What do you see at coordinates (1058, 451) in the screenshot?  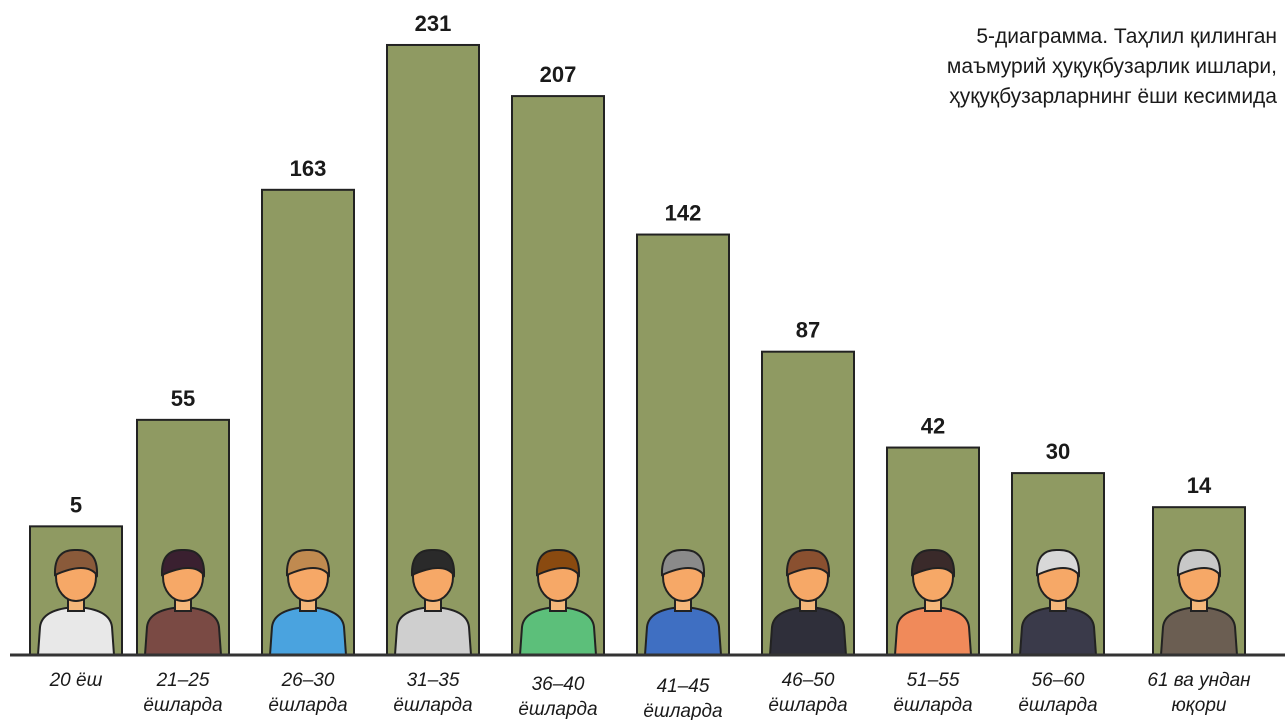 I see `value-label: 30` at bounding box center [1058, 451].